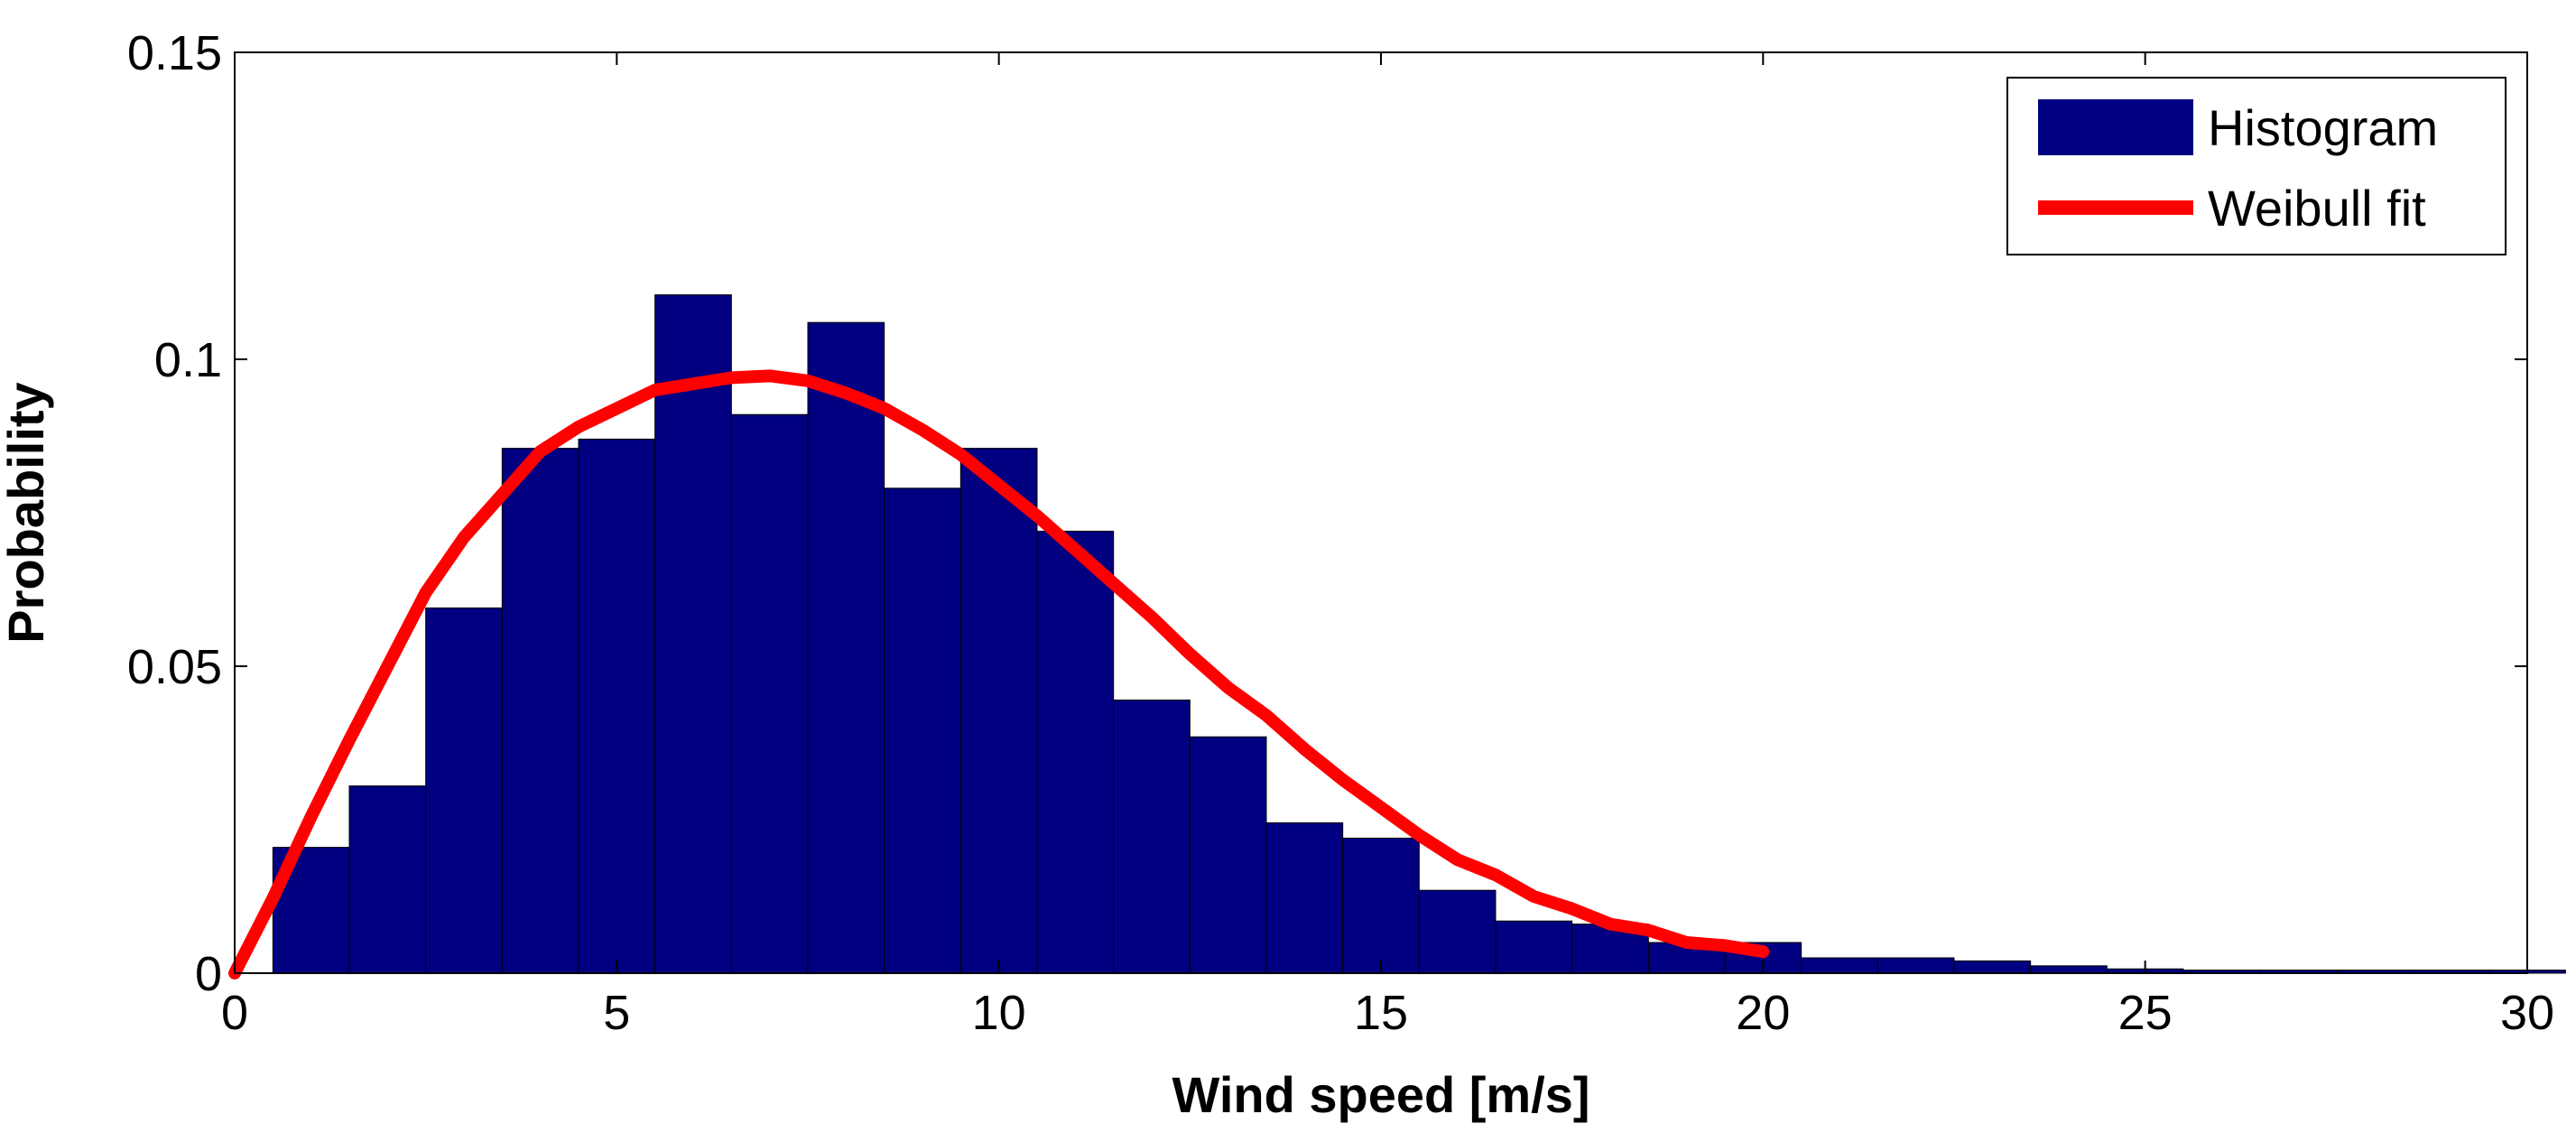 This screenshot has height=1142, width=2576. I want to click on x-tick-label: 0, so click(234, 1013).